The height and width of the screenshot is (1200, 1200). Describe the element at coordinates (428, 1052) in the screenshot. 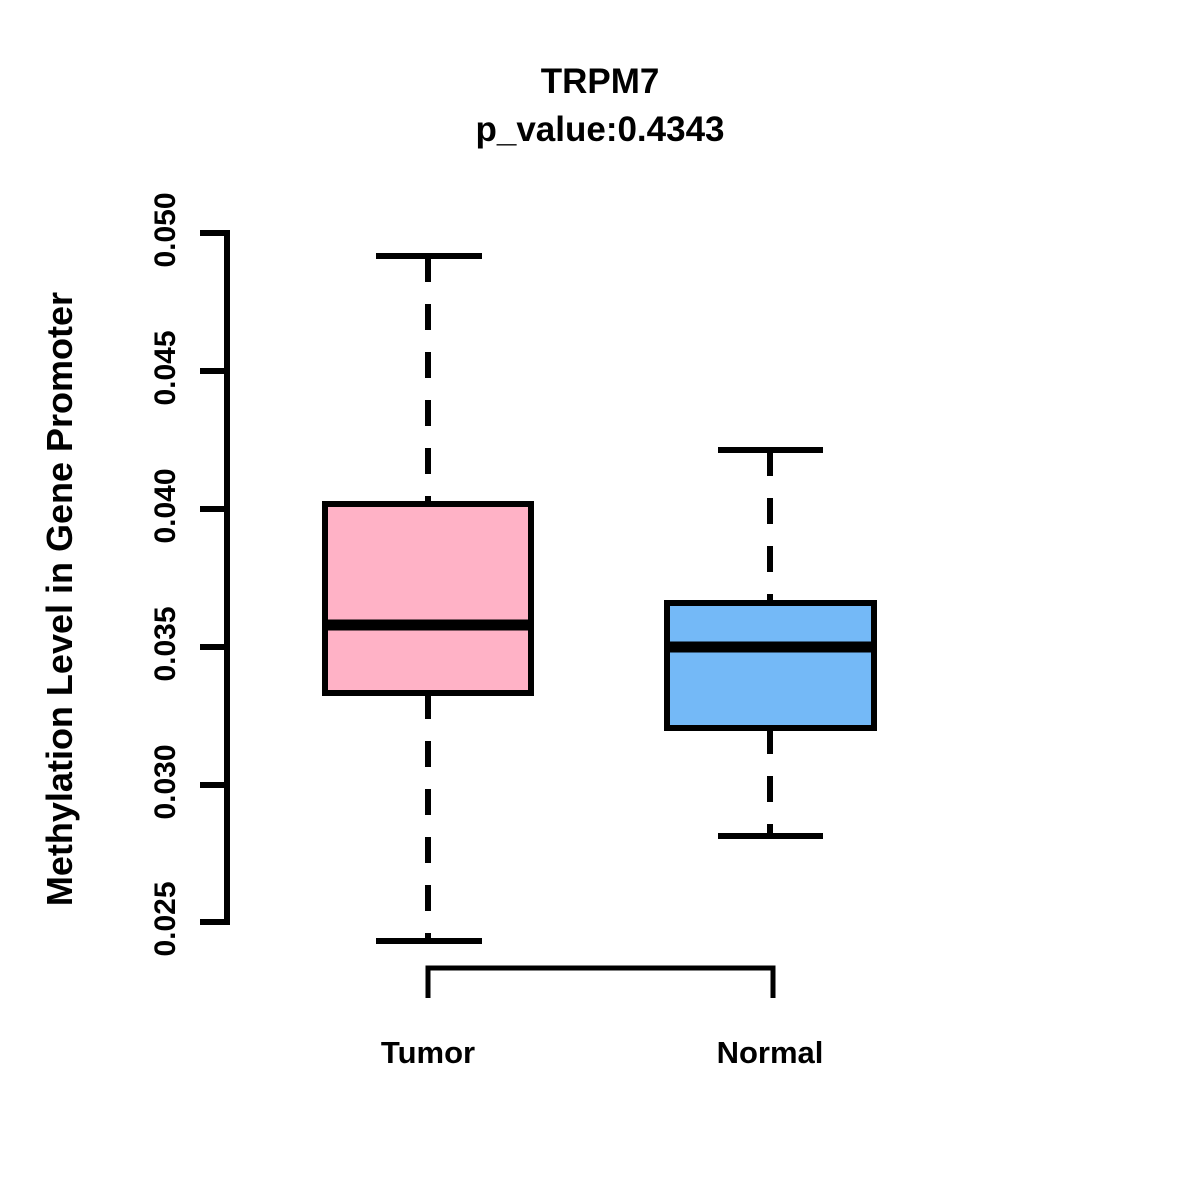

I see `x-tick-label-tumor: Tumor` at that location.